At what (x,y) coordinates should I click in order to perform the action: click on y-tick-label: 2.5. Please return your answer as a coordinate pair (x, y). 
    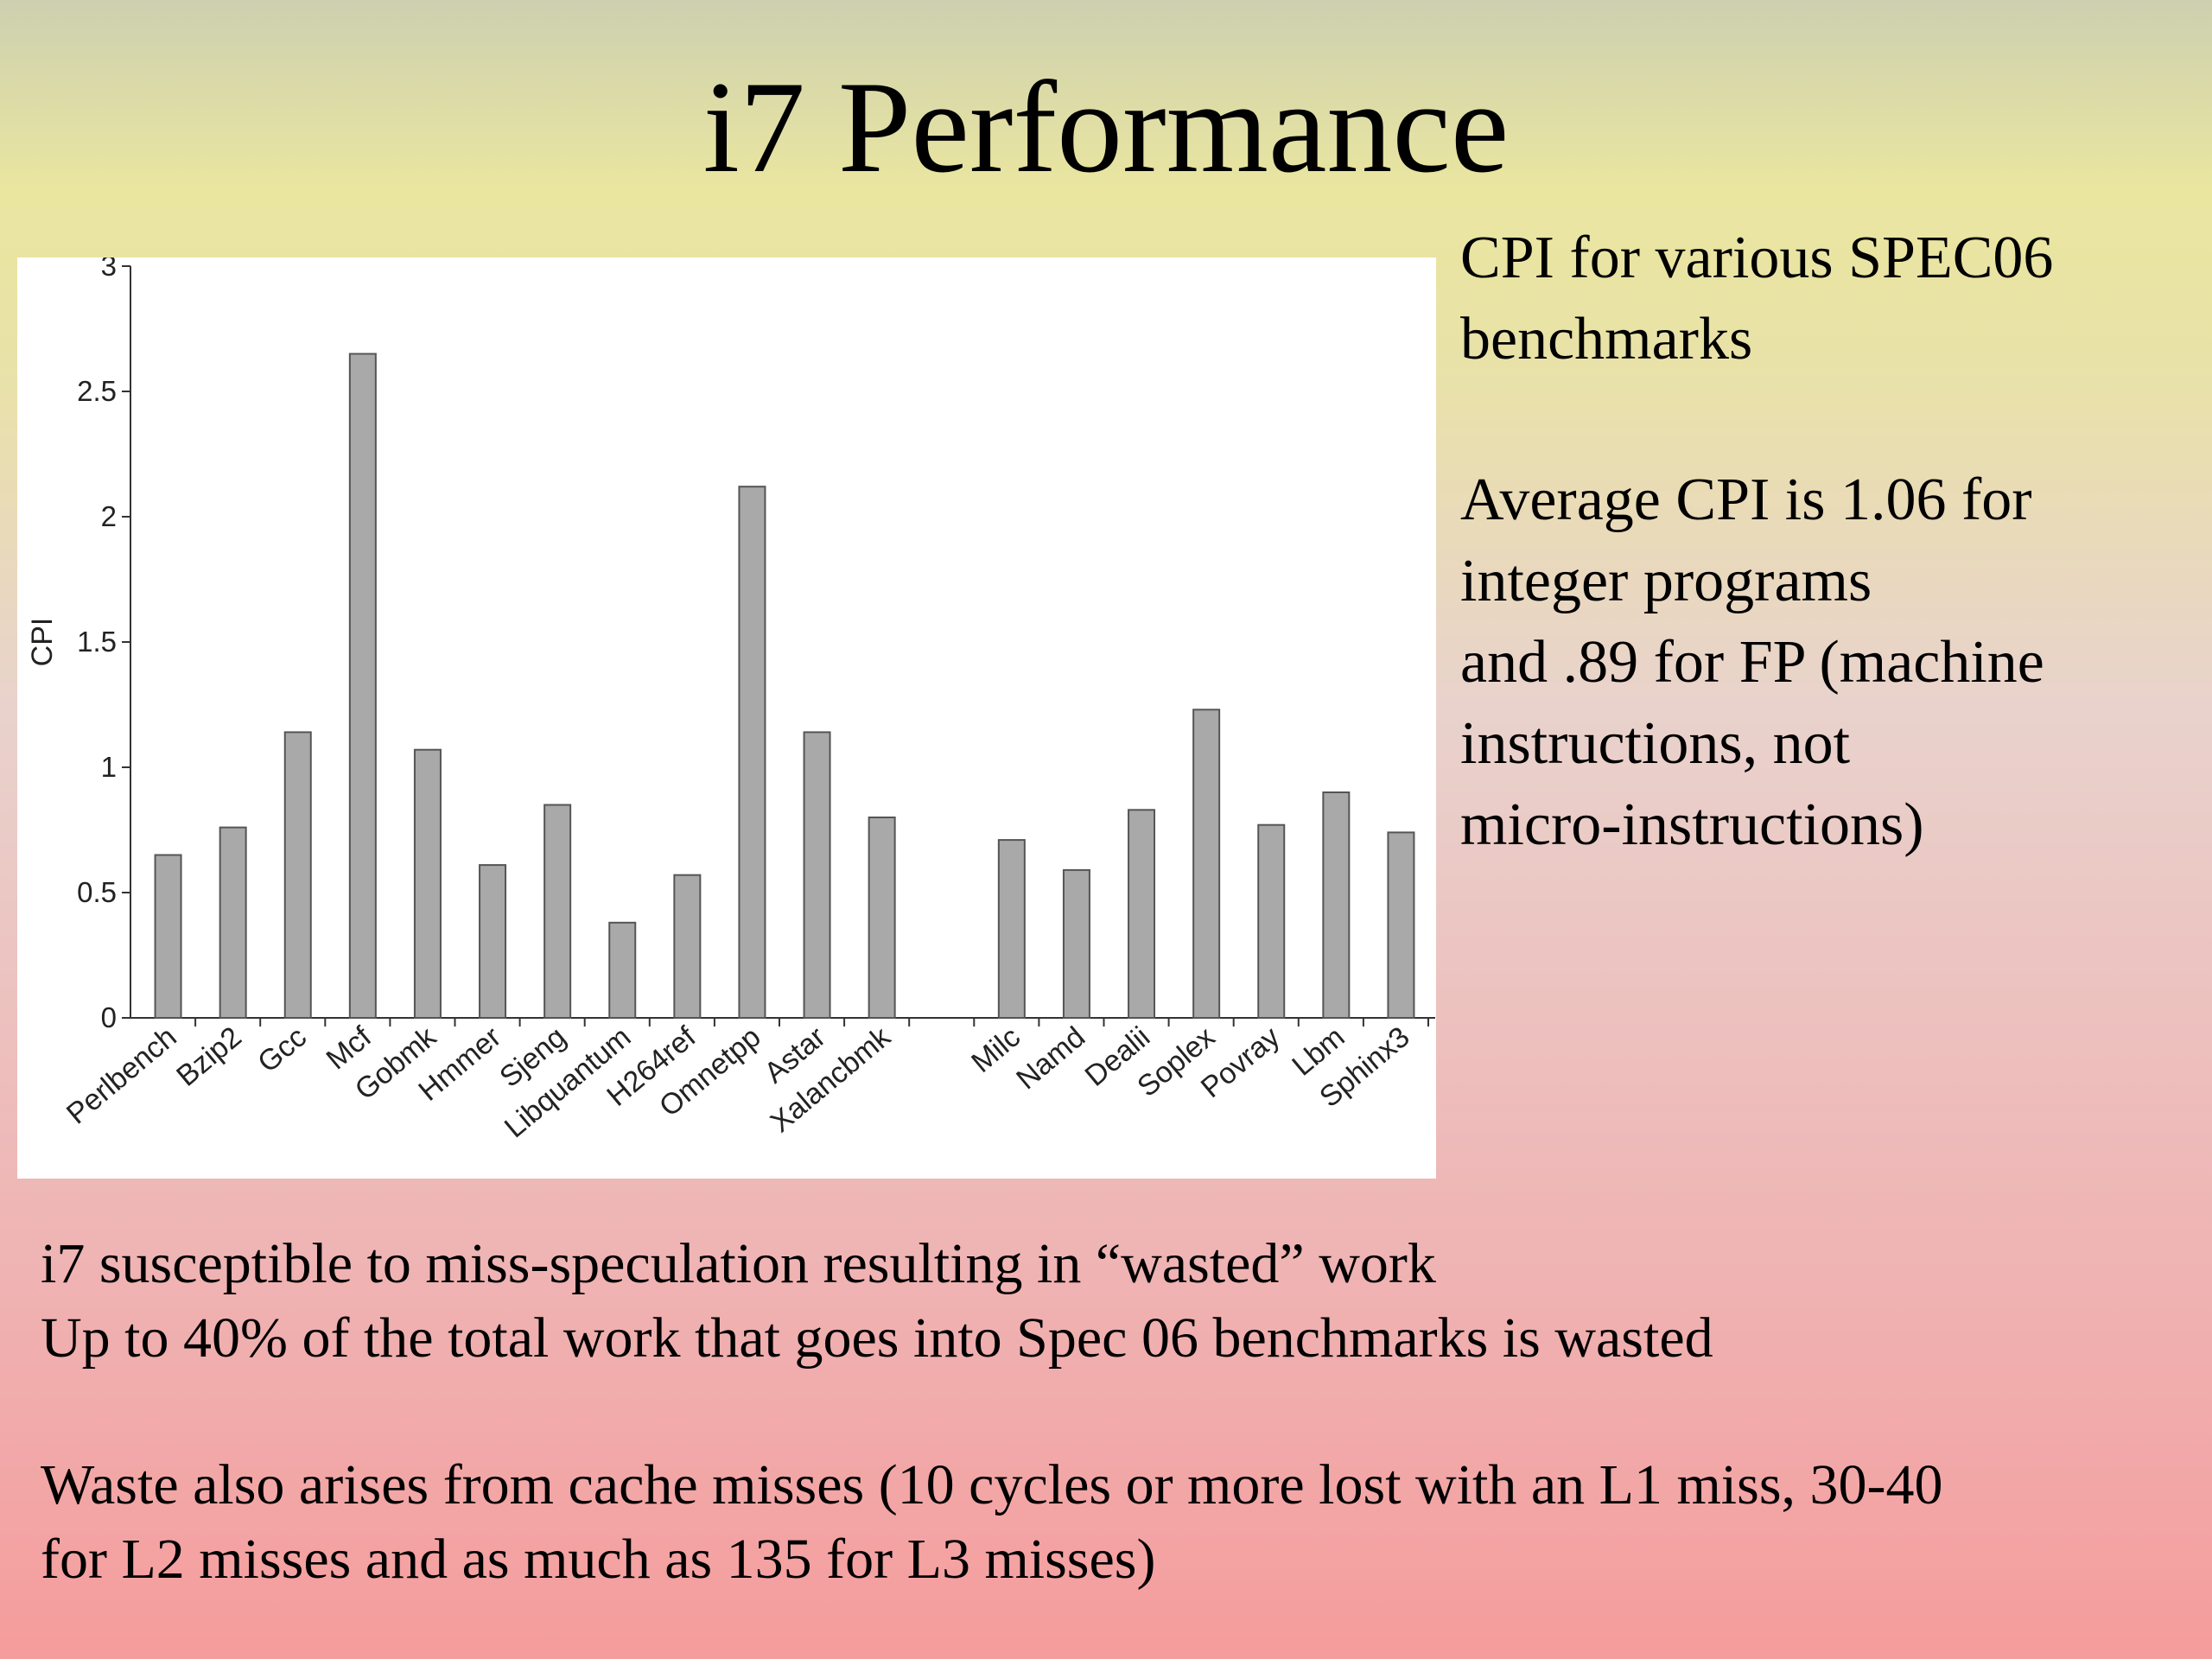
    Looking at the image, I should click on (97, 391).